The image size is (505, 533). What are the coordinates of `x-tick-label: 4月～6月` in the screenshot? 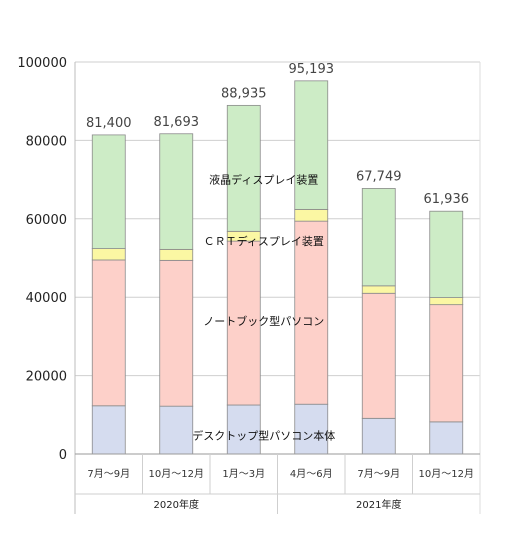 It's located at (311, 474).